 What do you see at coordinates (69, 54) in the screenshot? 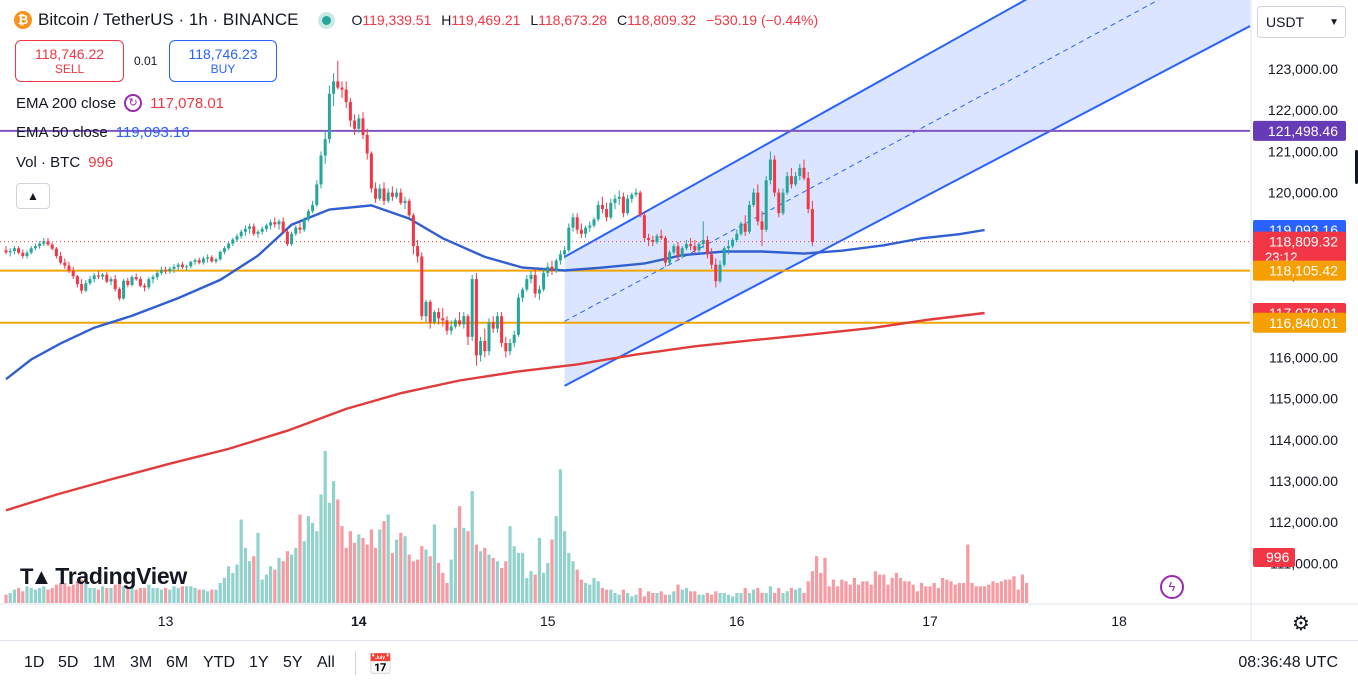
I see `sell-price: 118,746.22` at bounding box center [69, 54].